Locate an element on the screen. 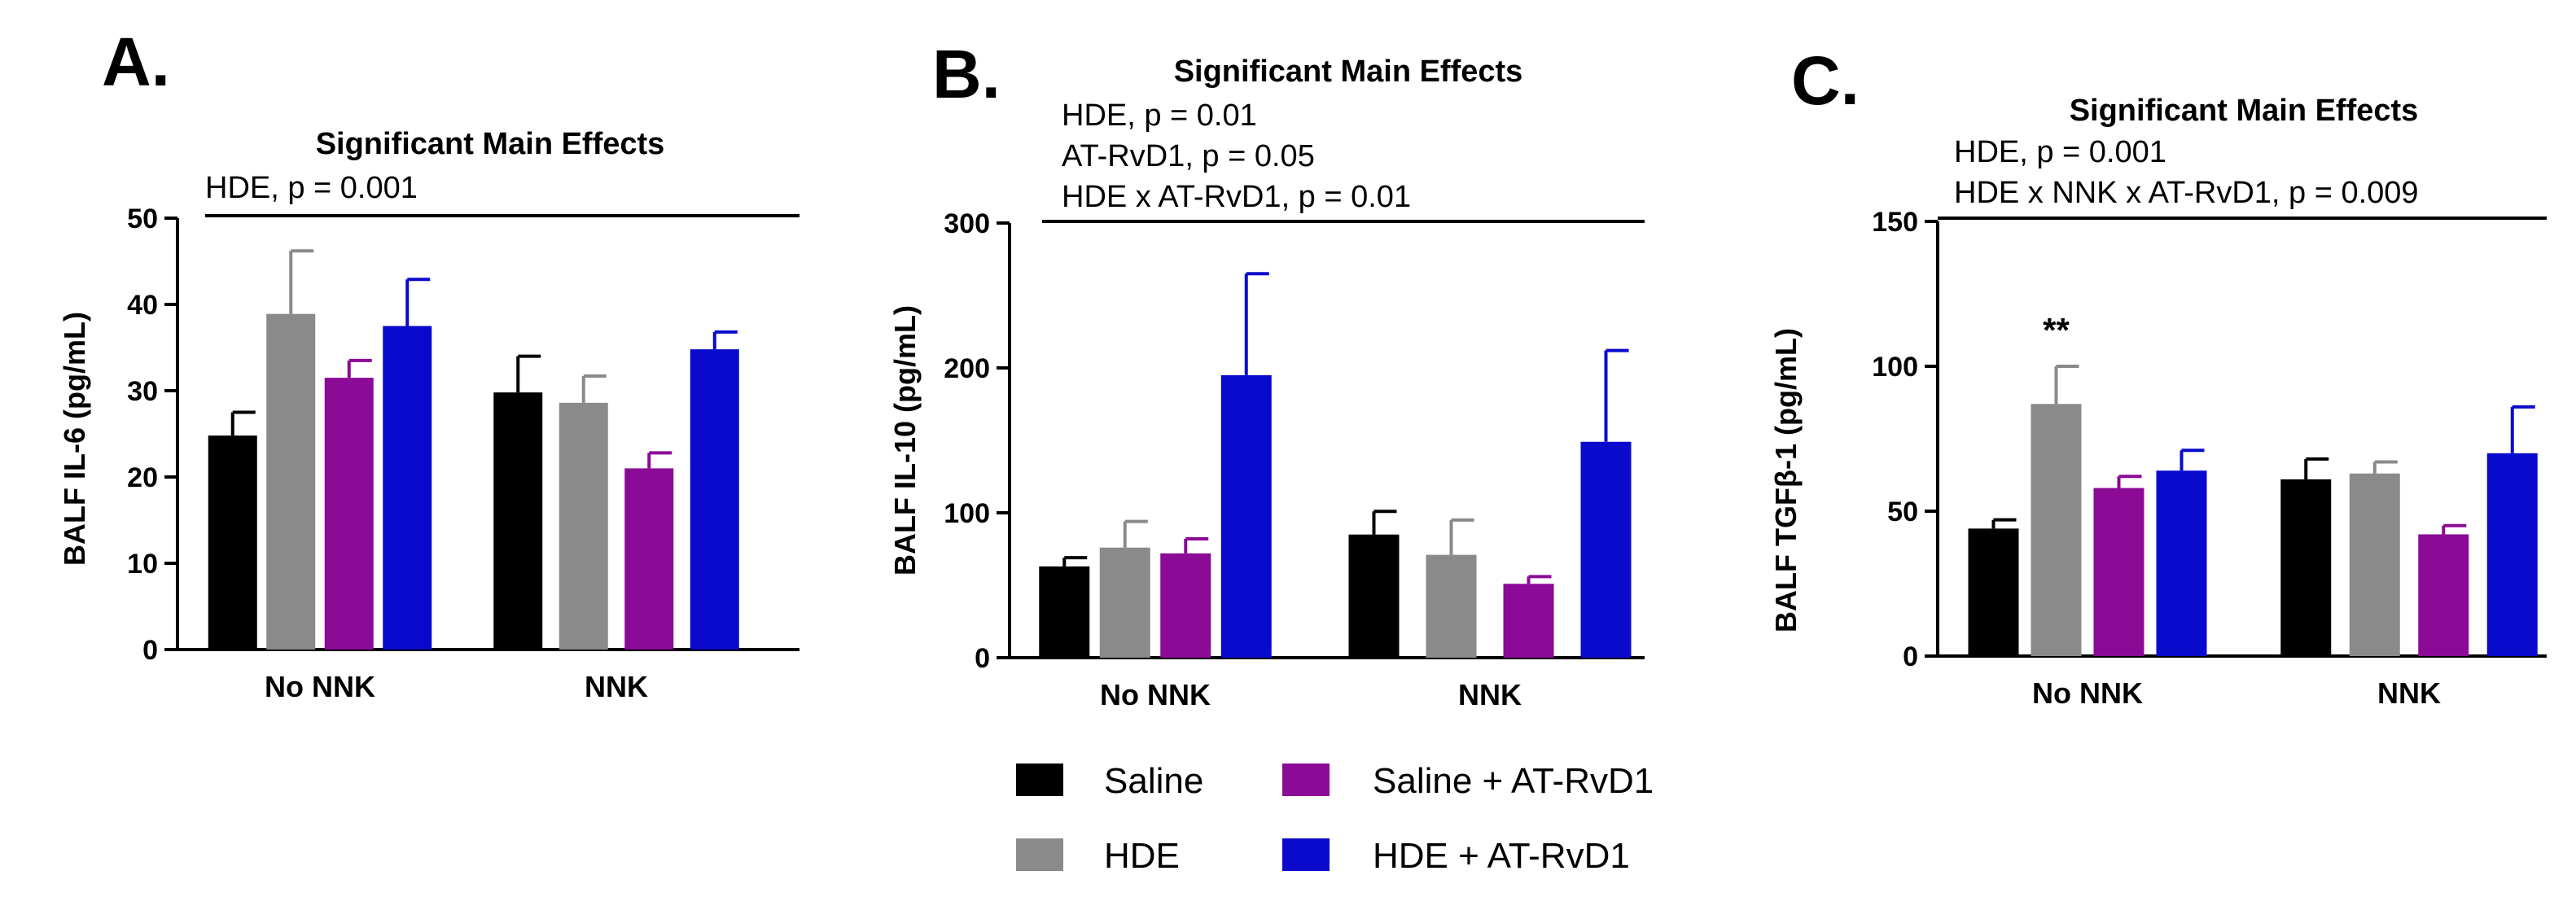 This screenshot has width=2576, height=897. y-tick-label: 200 is located at coordinates (967, 368).